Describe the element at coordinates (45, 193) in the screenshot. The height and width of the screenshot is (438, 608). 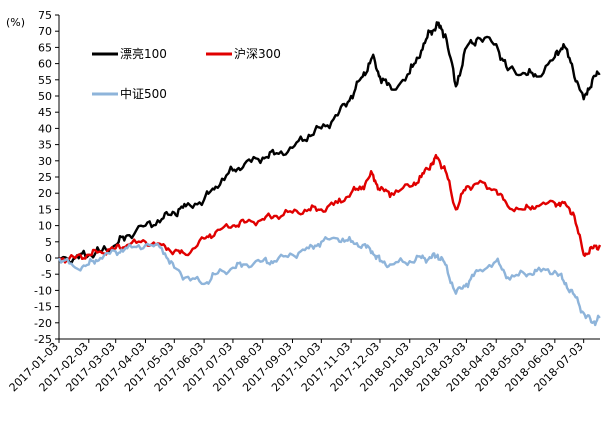
I see `y-tick-label: 20` at that location.